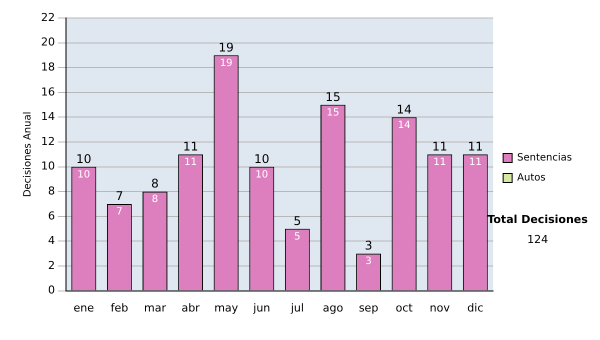 This screenshot has height=340, width=600. Describe the element at coordinates (405, 307) in the screenshot. I see `x-tick-label: oct` at that location.